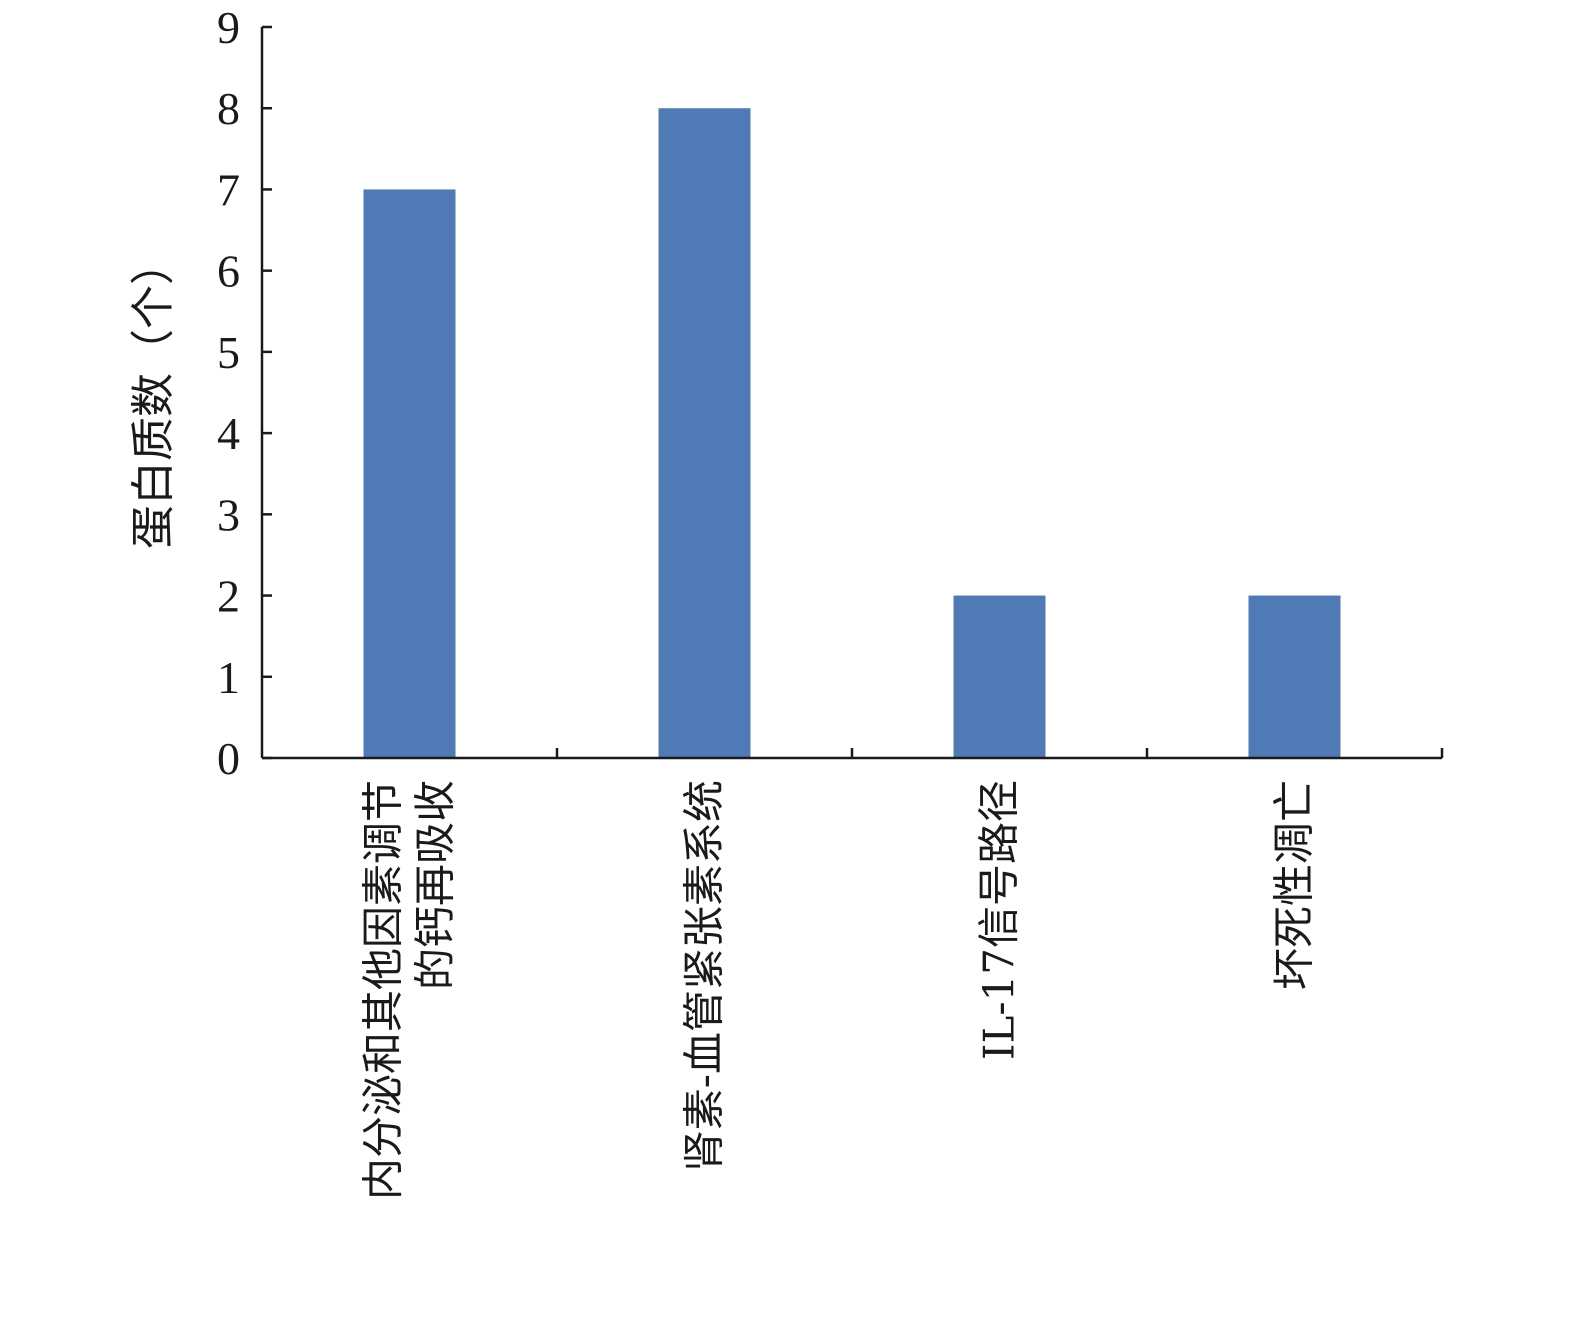  Describe the element at coordinates (228, 758) in the screenshot. I see `y-tick-label: 0` at that location.